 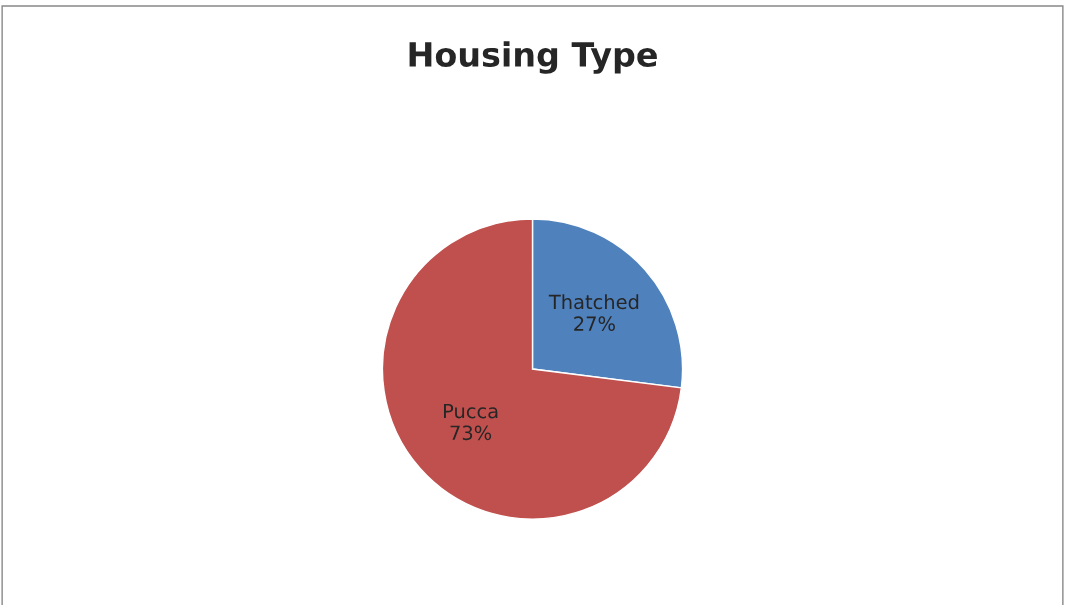 What do you see at coordinates (471, 433) in the screenshot?
I see `data-label: 73%` at bounding box center [471, 433].